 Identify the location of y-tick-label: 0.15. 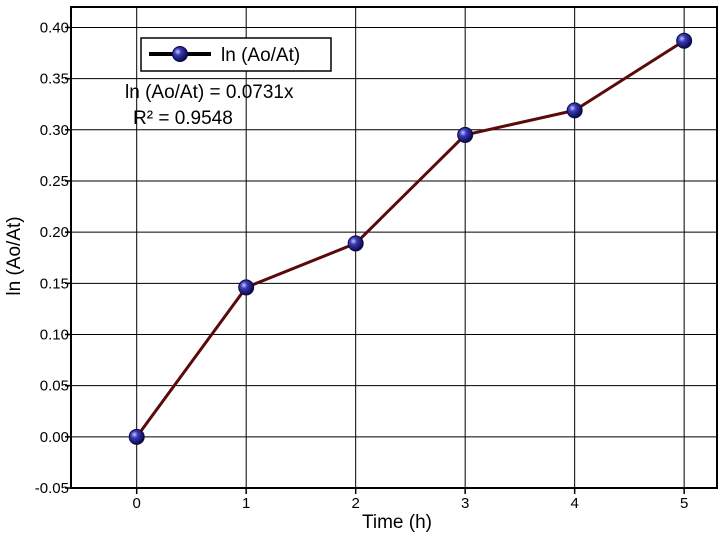
(54, 283).